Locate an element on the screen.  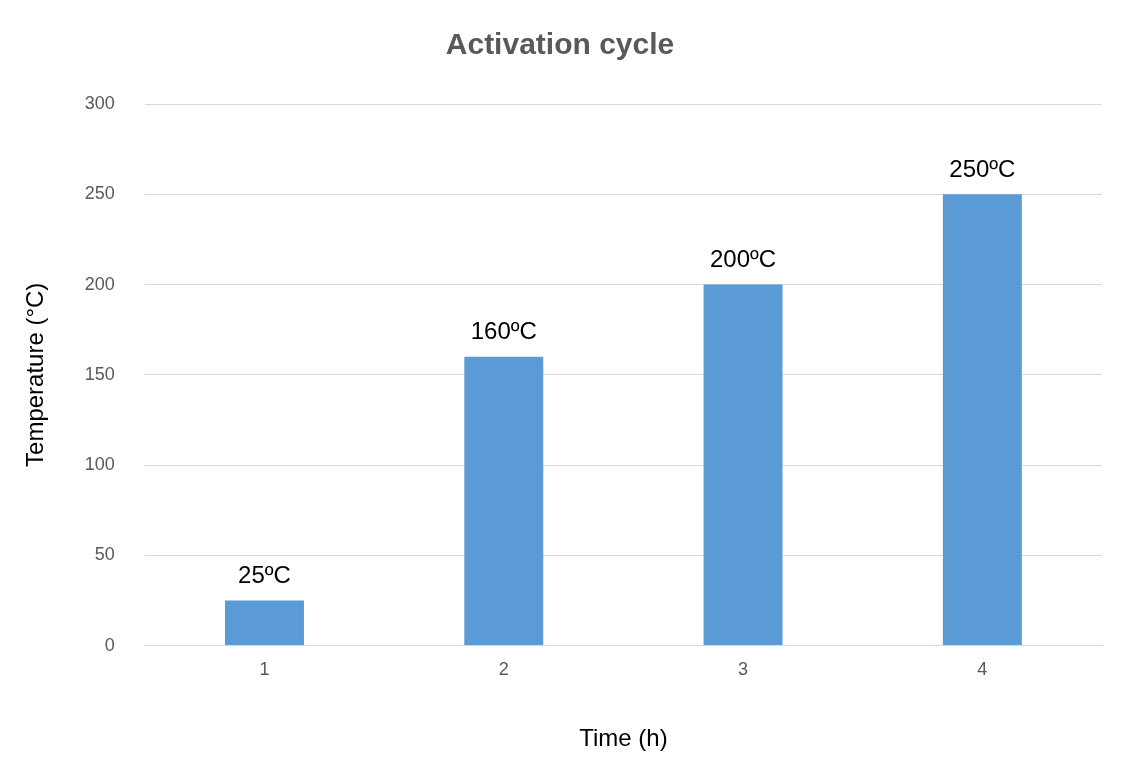
chart-title: Activation cycle is located at coordinates (560, 44).